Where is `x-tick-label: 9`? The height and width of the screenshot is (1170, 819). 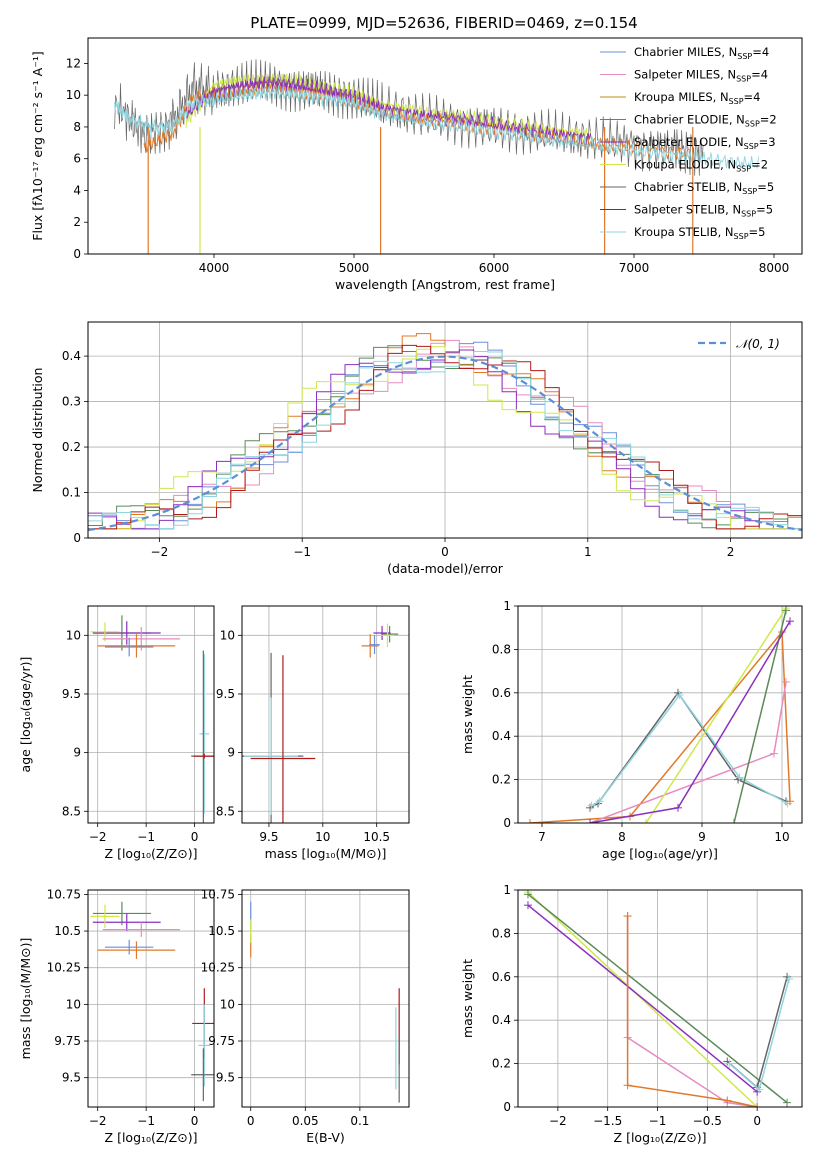
x-tick-label: 9 is located at coordinates (702, 837).